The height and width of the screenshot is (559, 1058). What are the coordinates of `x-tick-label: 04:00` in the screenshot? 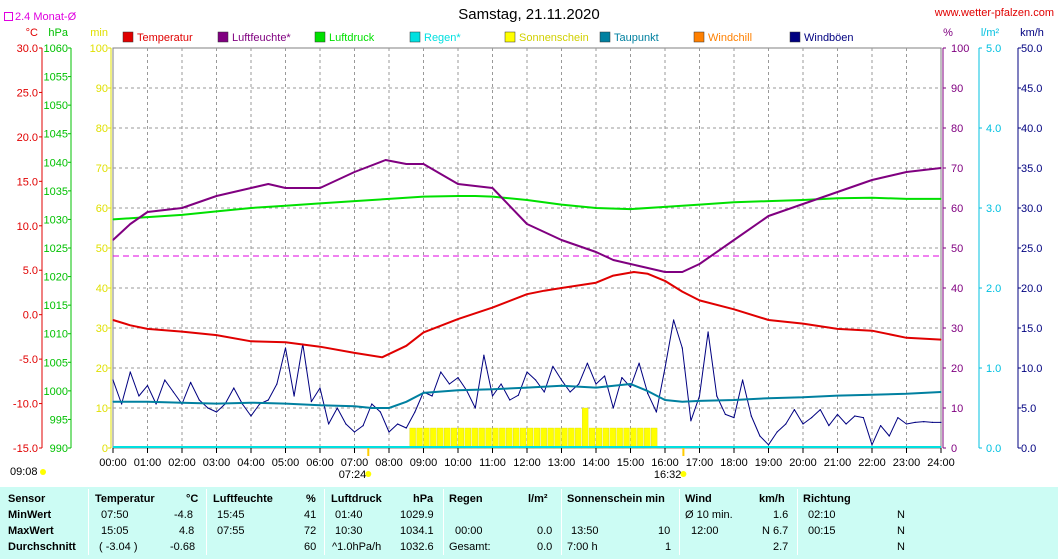 It's located at (251, 463).